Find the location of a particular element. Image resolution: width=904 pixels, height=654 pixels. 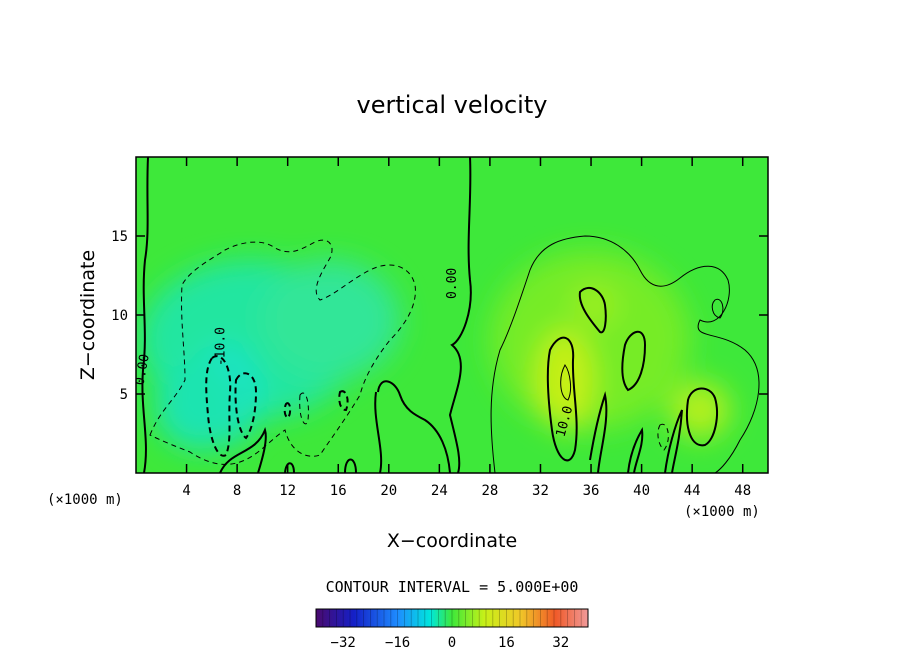

x-tick-label: 8 is located at coordinates (237, 491).